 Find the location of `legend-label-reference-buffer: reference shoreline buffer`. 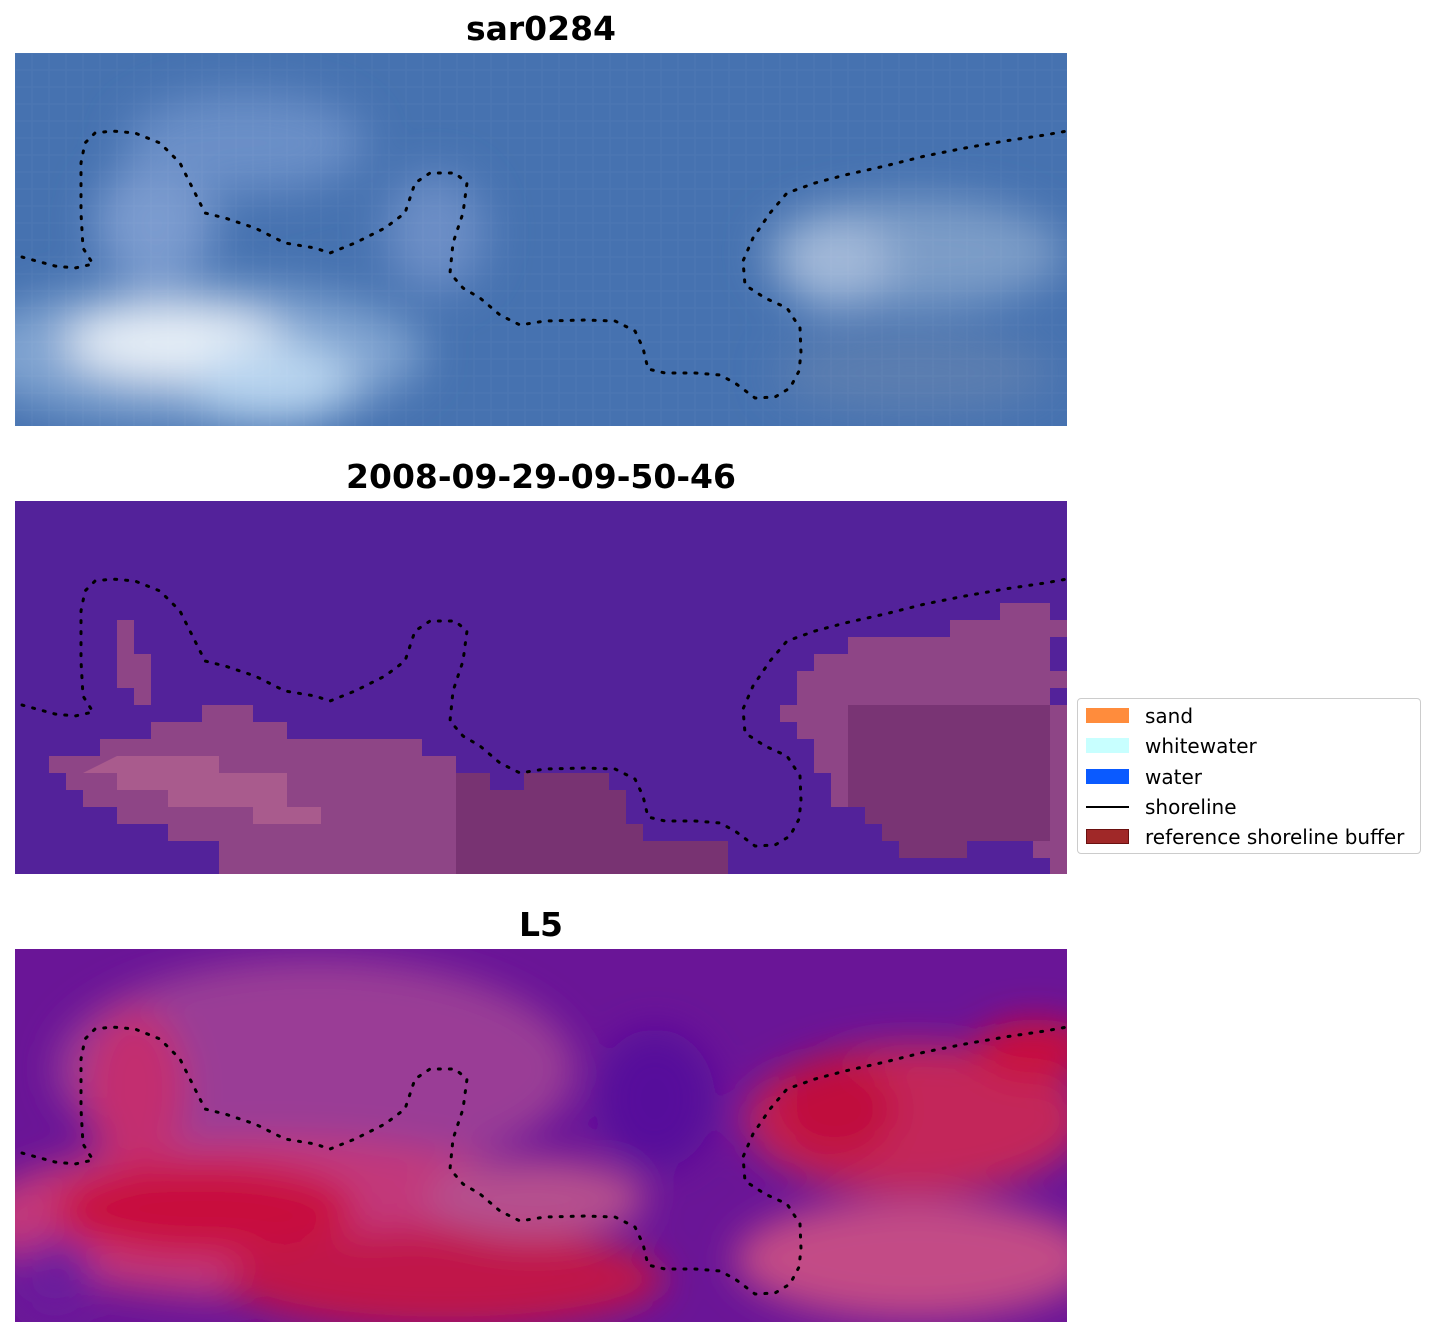

legend-label-reference-buffer: reference shoreline buffer is located at coordinates (1275, 837).